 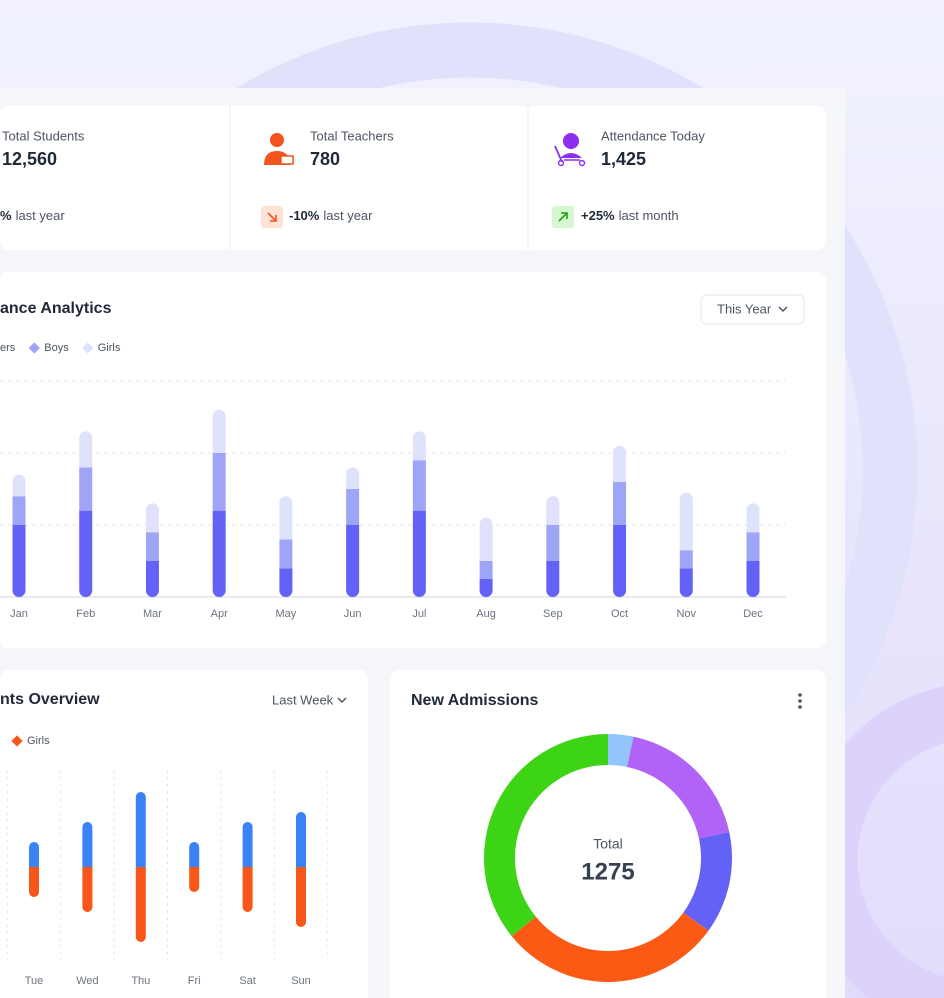 What do you see at coordinates (301, 981) in the screenshot?
I see `x-tick-label: Sun` at bounding box center [301, 981].